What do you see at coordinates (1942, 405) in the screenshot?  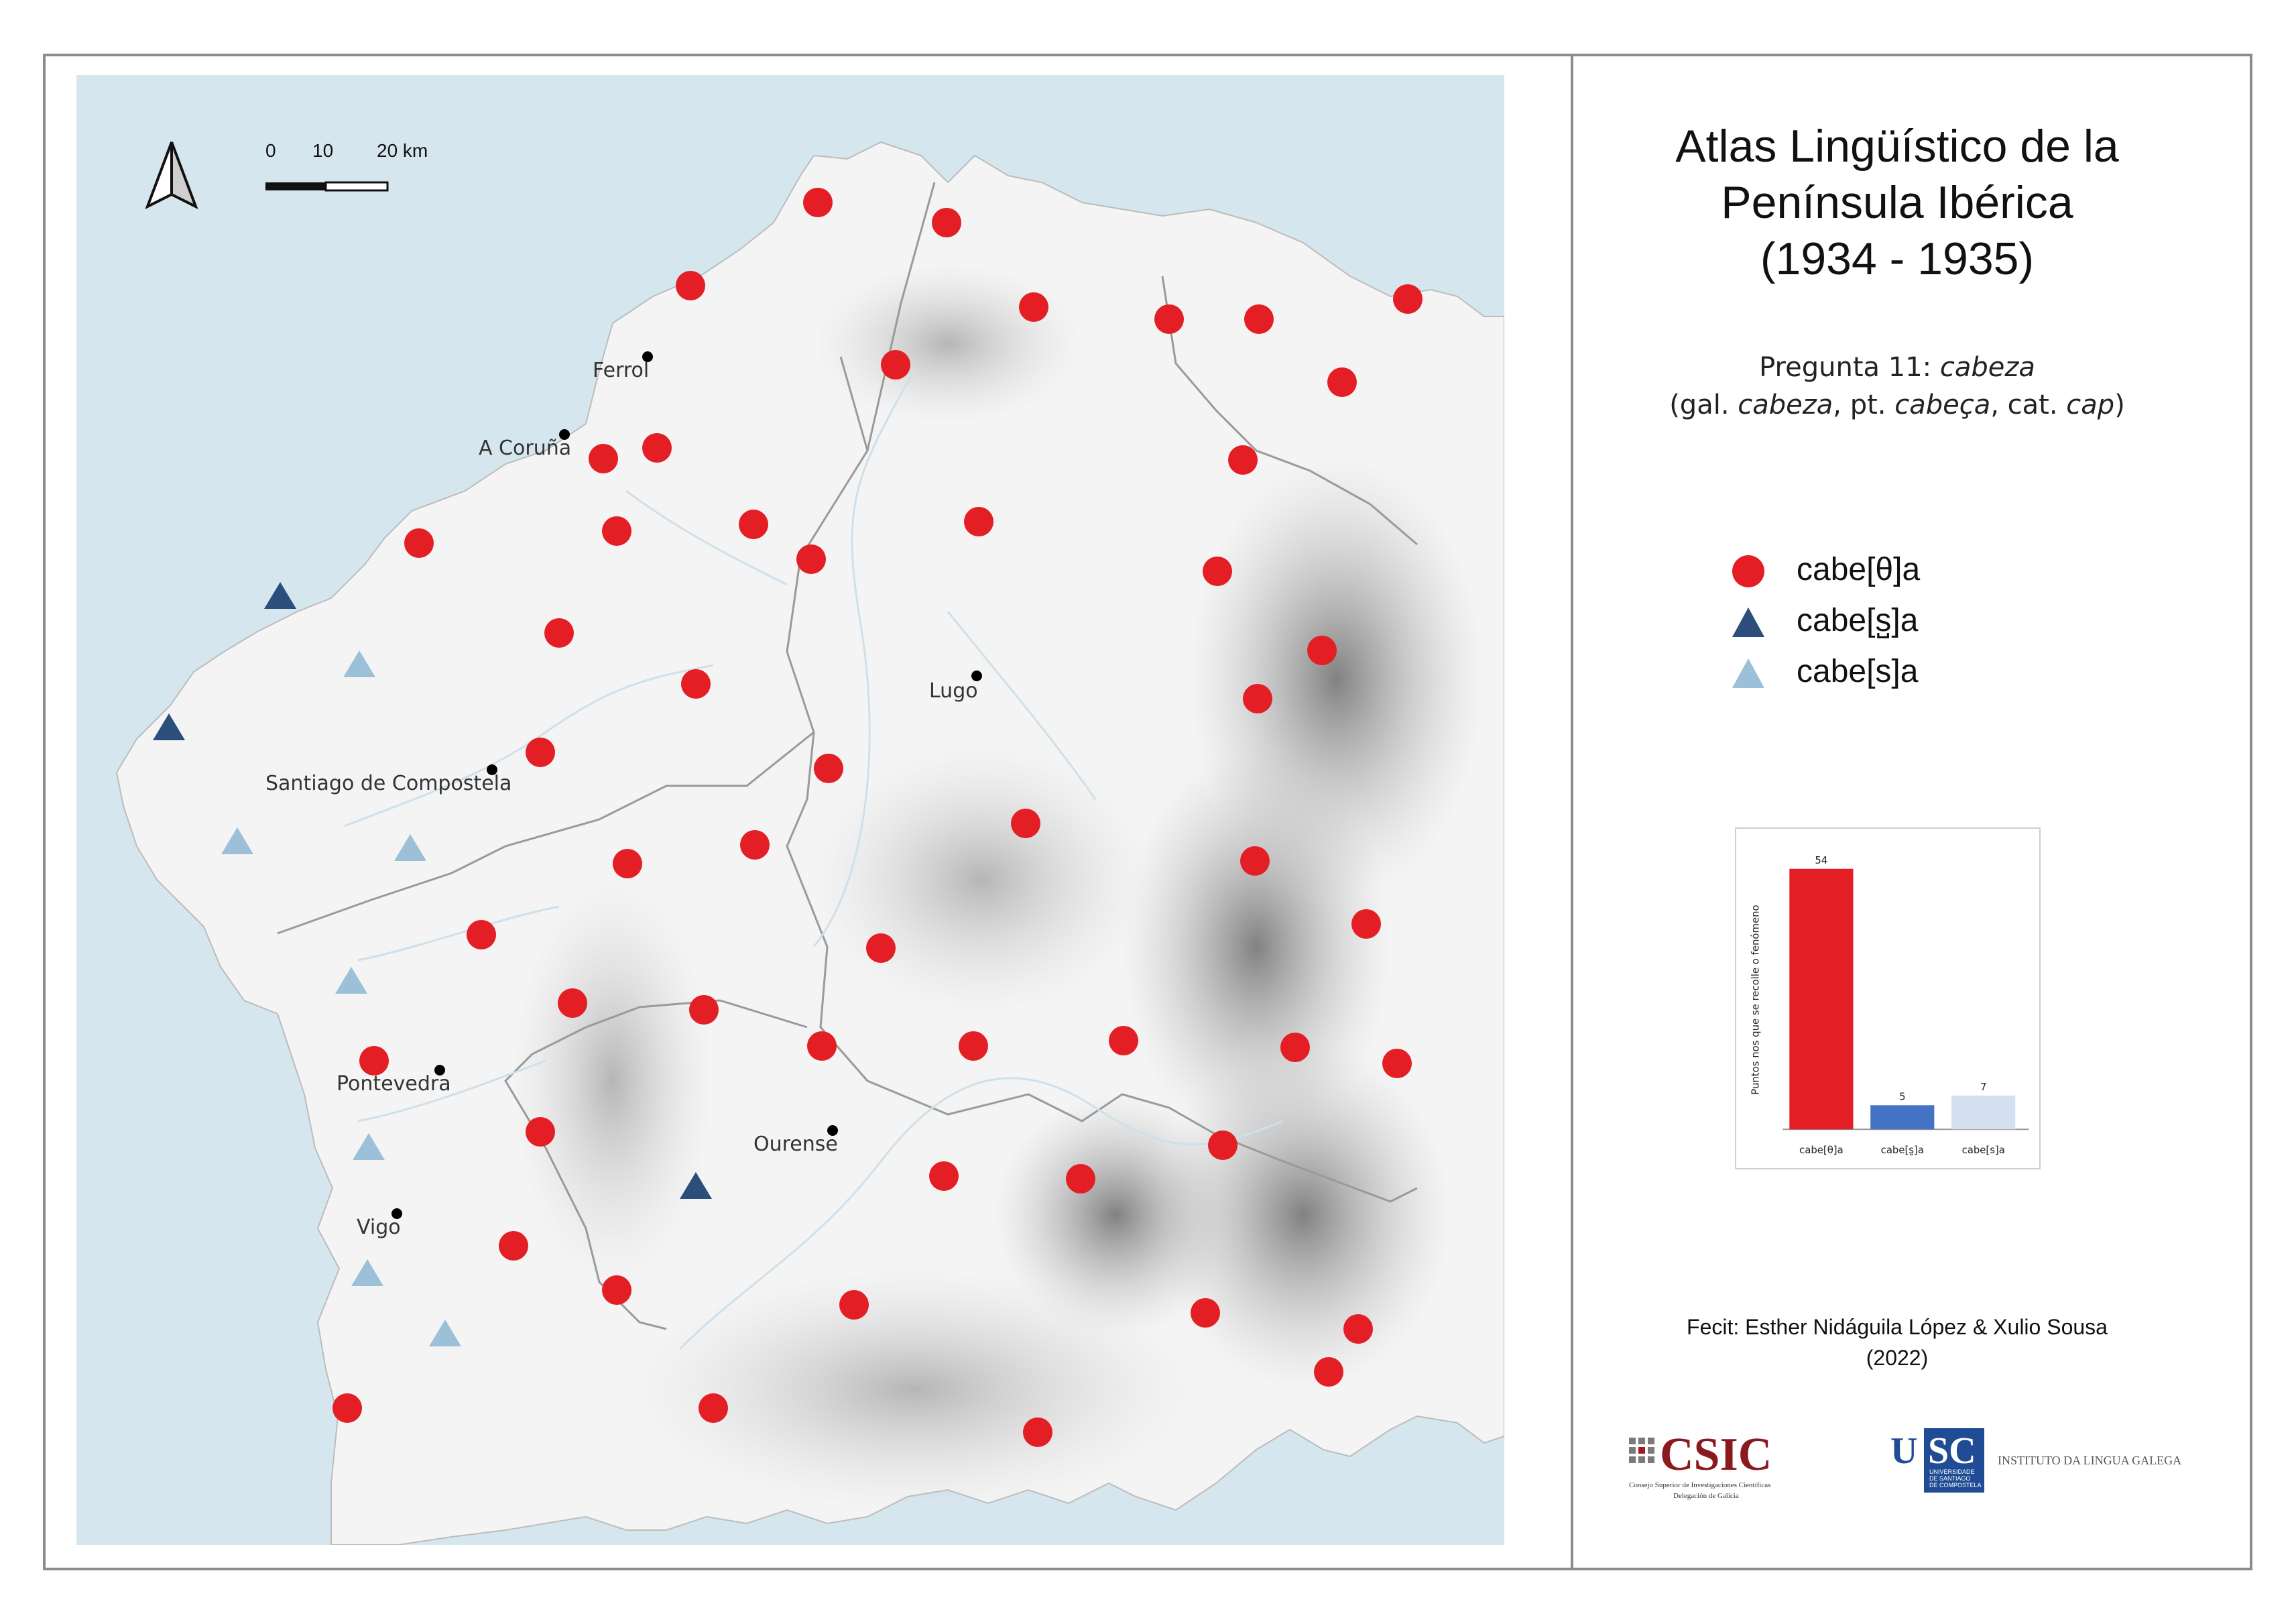 I see `gloss-pt: cabeça` at bounding box center [1942, 405].